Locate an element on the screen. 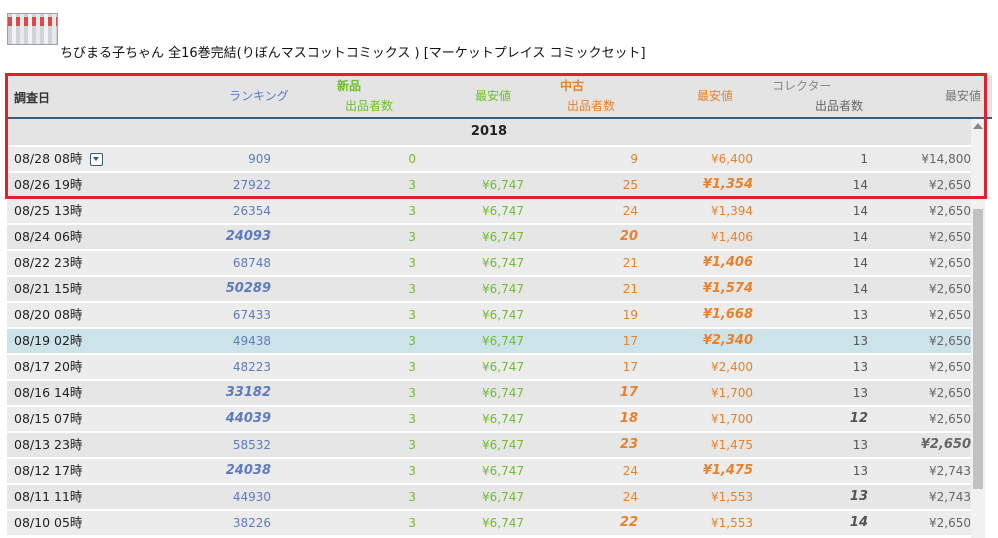 The image size is (998, 538). table-row: 08/19 02時 49438 3 ¥6,747 17 ¥2,340 13 ¥2,650 is located at coordinates (489, 341).